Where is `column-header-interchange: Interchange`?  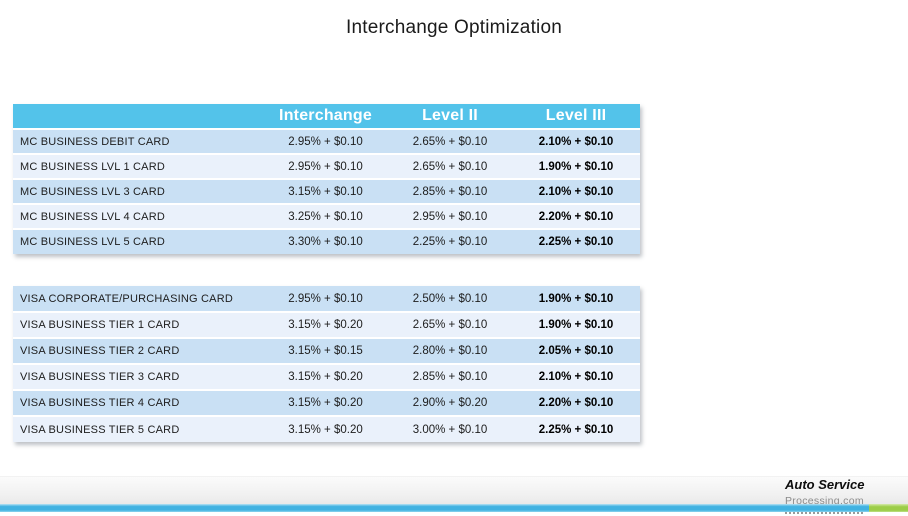
column-header-interchange: Interchange is located at coordinates (325, 117).